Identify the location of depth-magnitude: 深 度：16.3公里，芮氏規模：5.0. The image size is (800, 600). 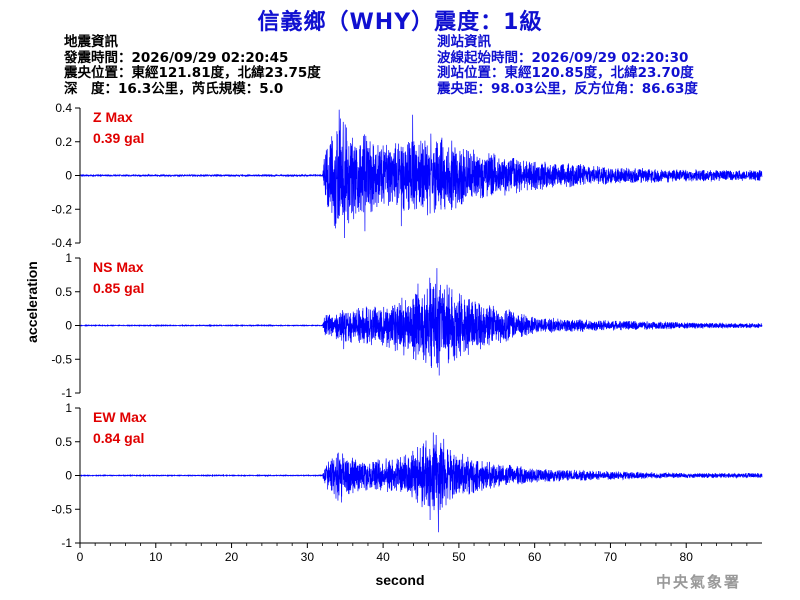
(174, 88).